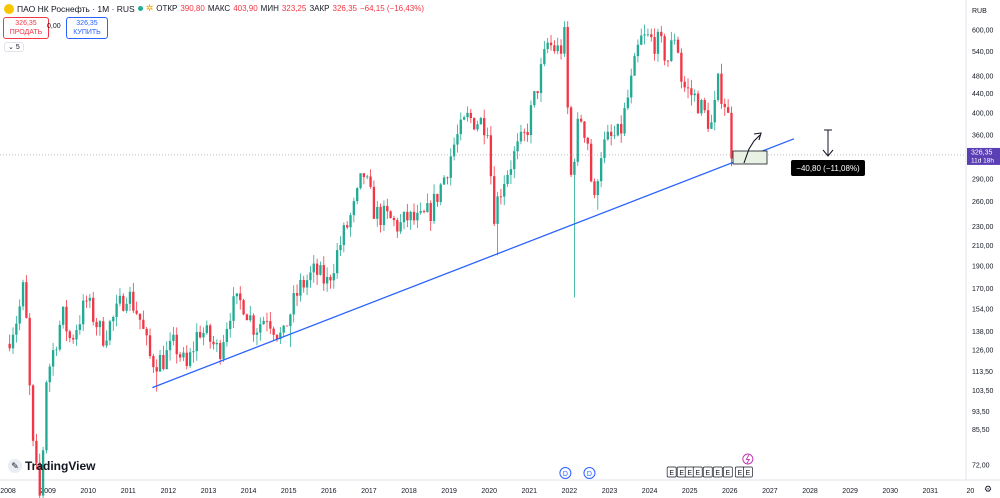  Describe the element at coordinates (983, 52) in the screenshot. I see `price-tick-label: 540,00` at that location.